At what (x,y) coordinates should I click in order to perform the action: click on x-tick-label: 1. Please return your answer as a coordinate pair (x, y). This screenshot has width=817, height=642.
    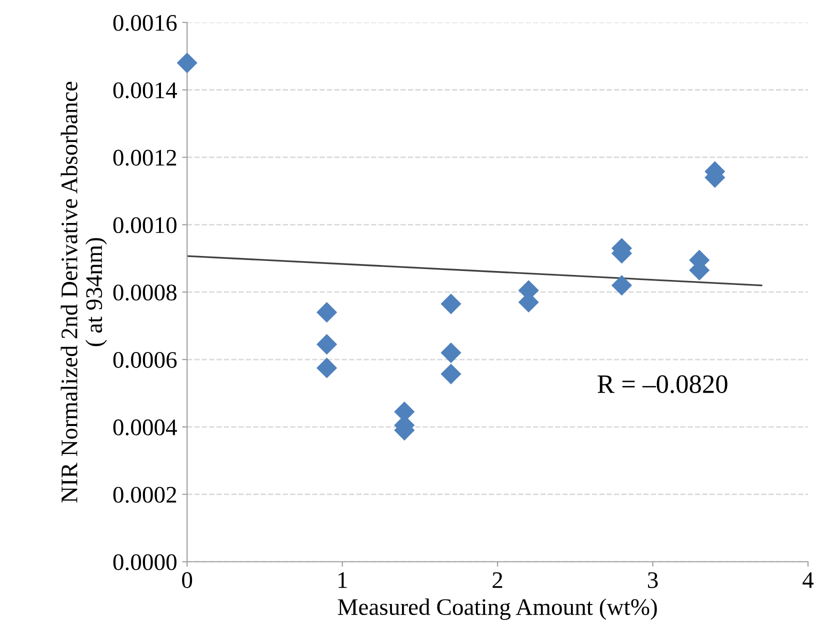
    Looking at the image, I should click on (342, 580).